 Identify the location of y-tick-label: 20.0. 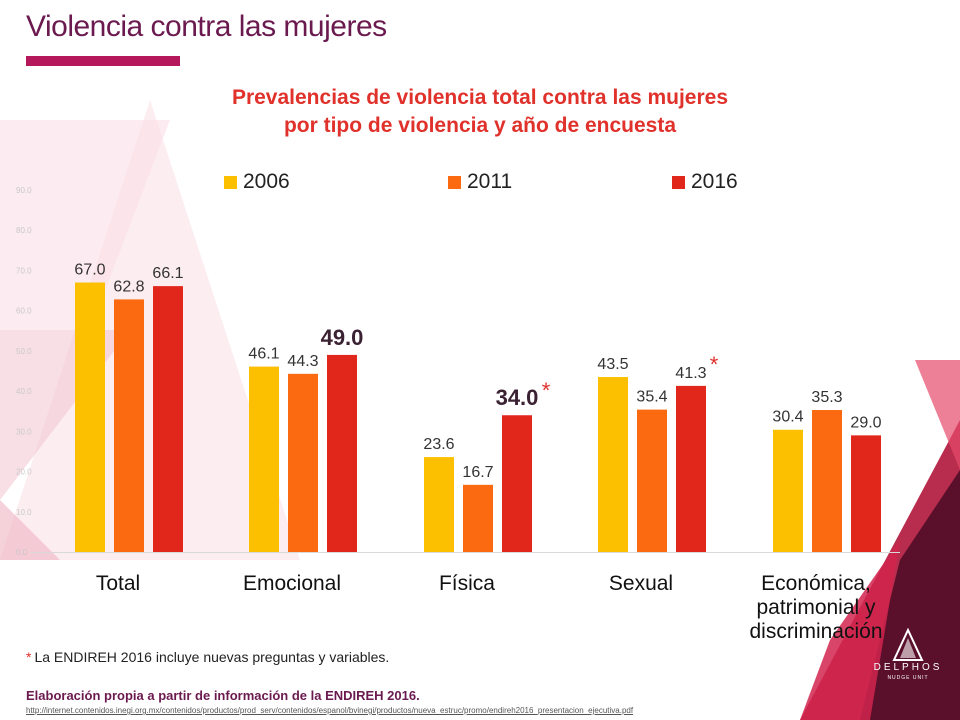
(24, 472).